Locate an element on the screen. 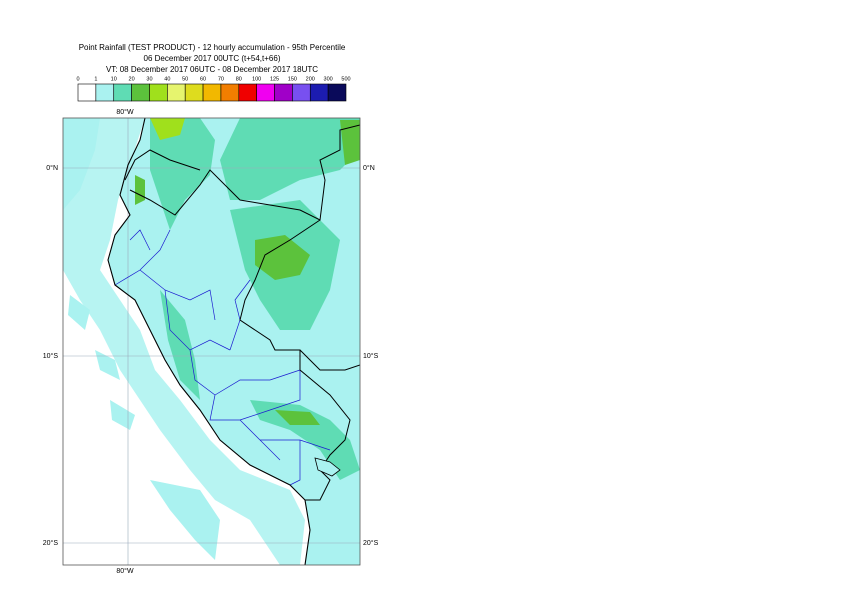  legend-label: 50 is located at coordinates (185, 79).